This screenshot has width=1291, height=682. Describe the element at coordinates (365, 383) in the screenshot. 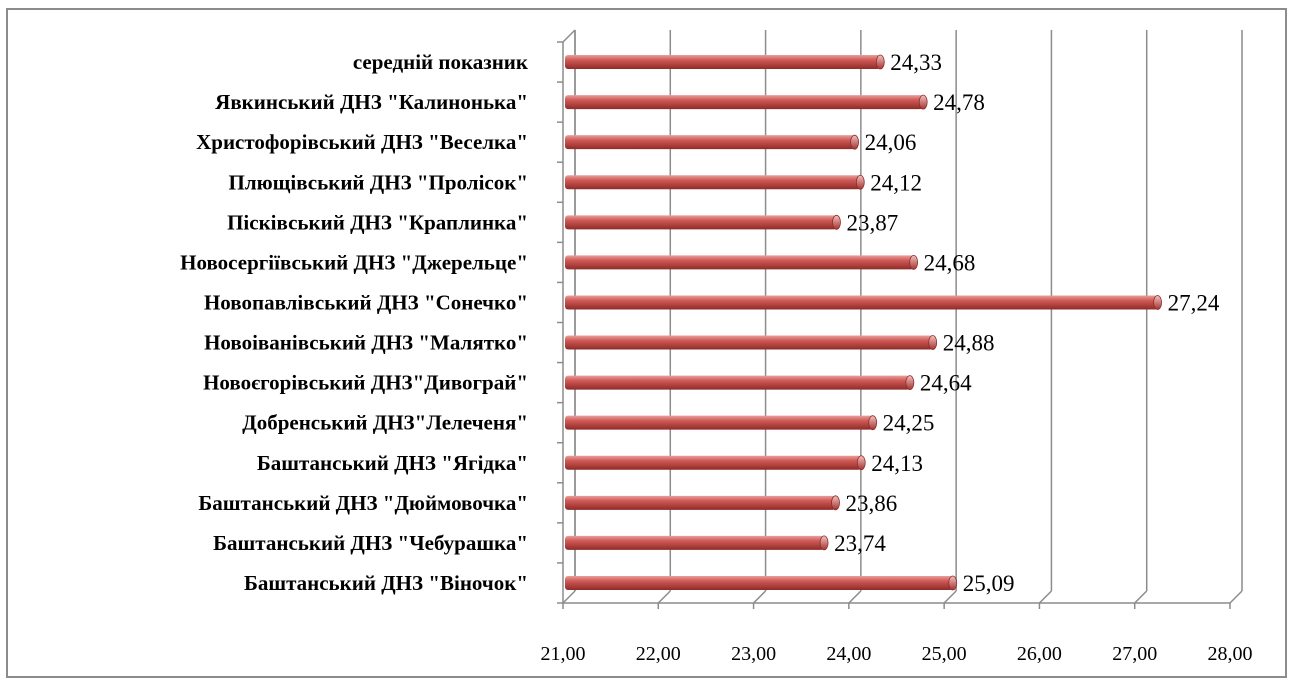

I see `category-label: Новоєгорівський ДНЗ"Диво­грай"` at that location.